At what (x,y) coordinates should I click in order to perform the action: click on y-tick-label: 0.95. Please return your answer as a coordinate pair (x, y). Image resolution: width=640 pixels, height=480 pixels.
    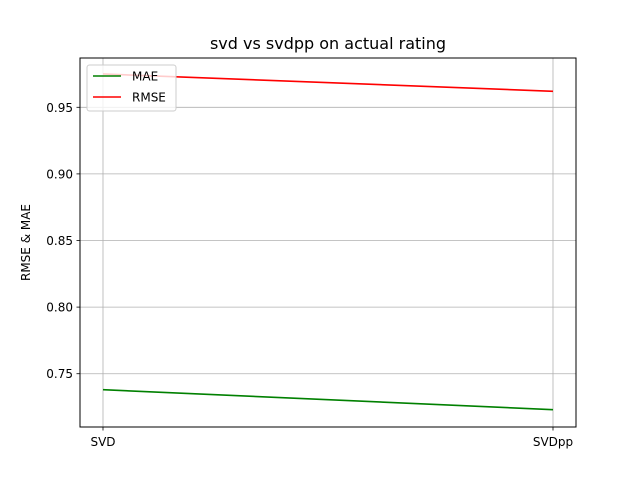
    Looking at the image, I should click on (59, 108).